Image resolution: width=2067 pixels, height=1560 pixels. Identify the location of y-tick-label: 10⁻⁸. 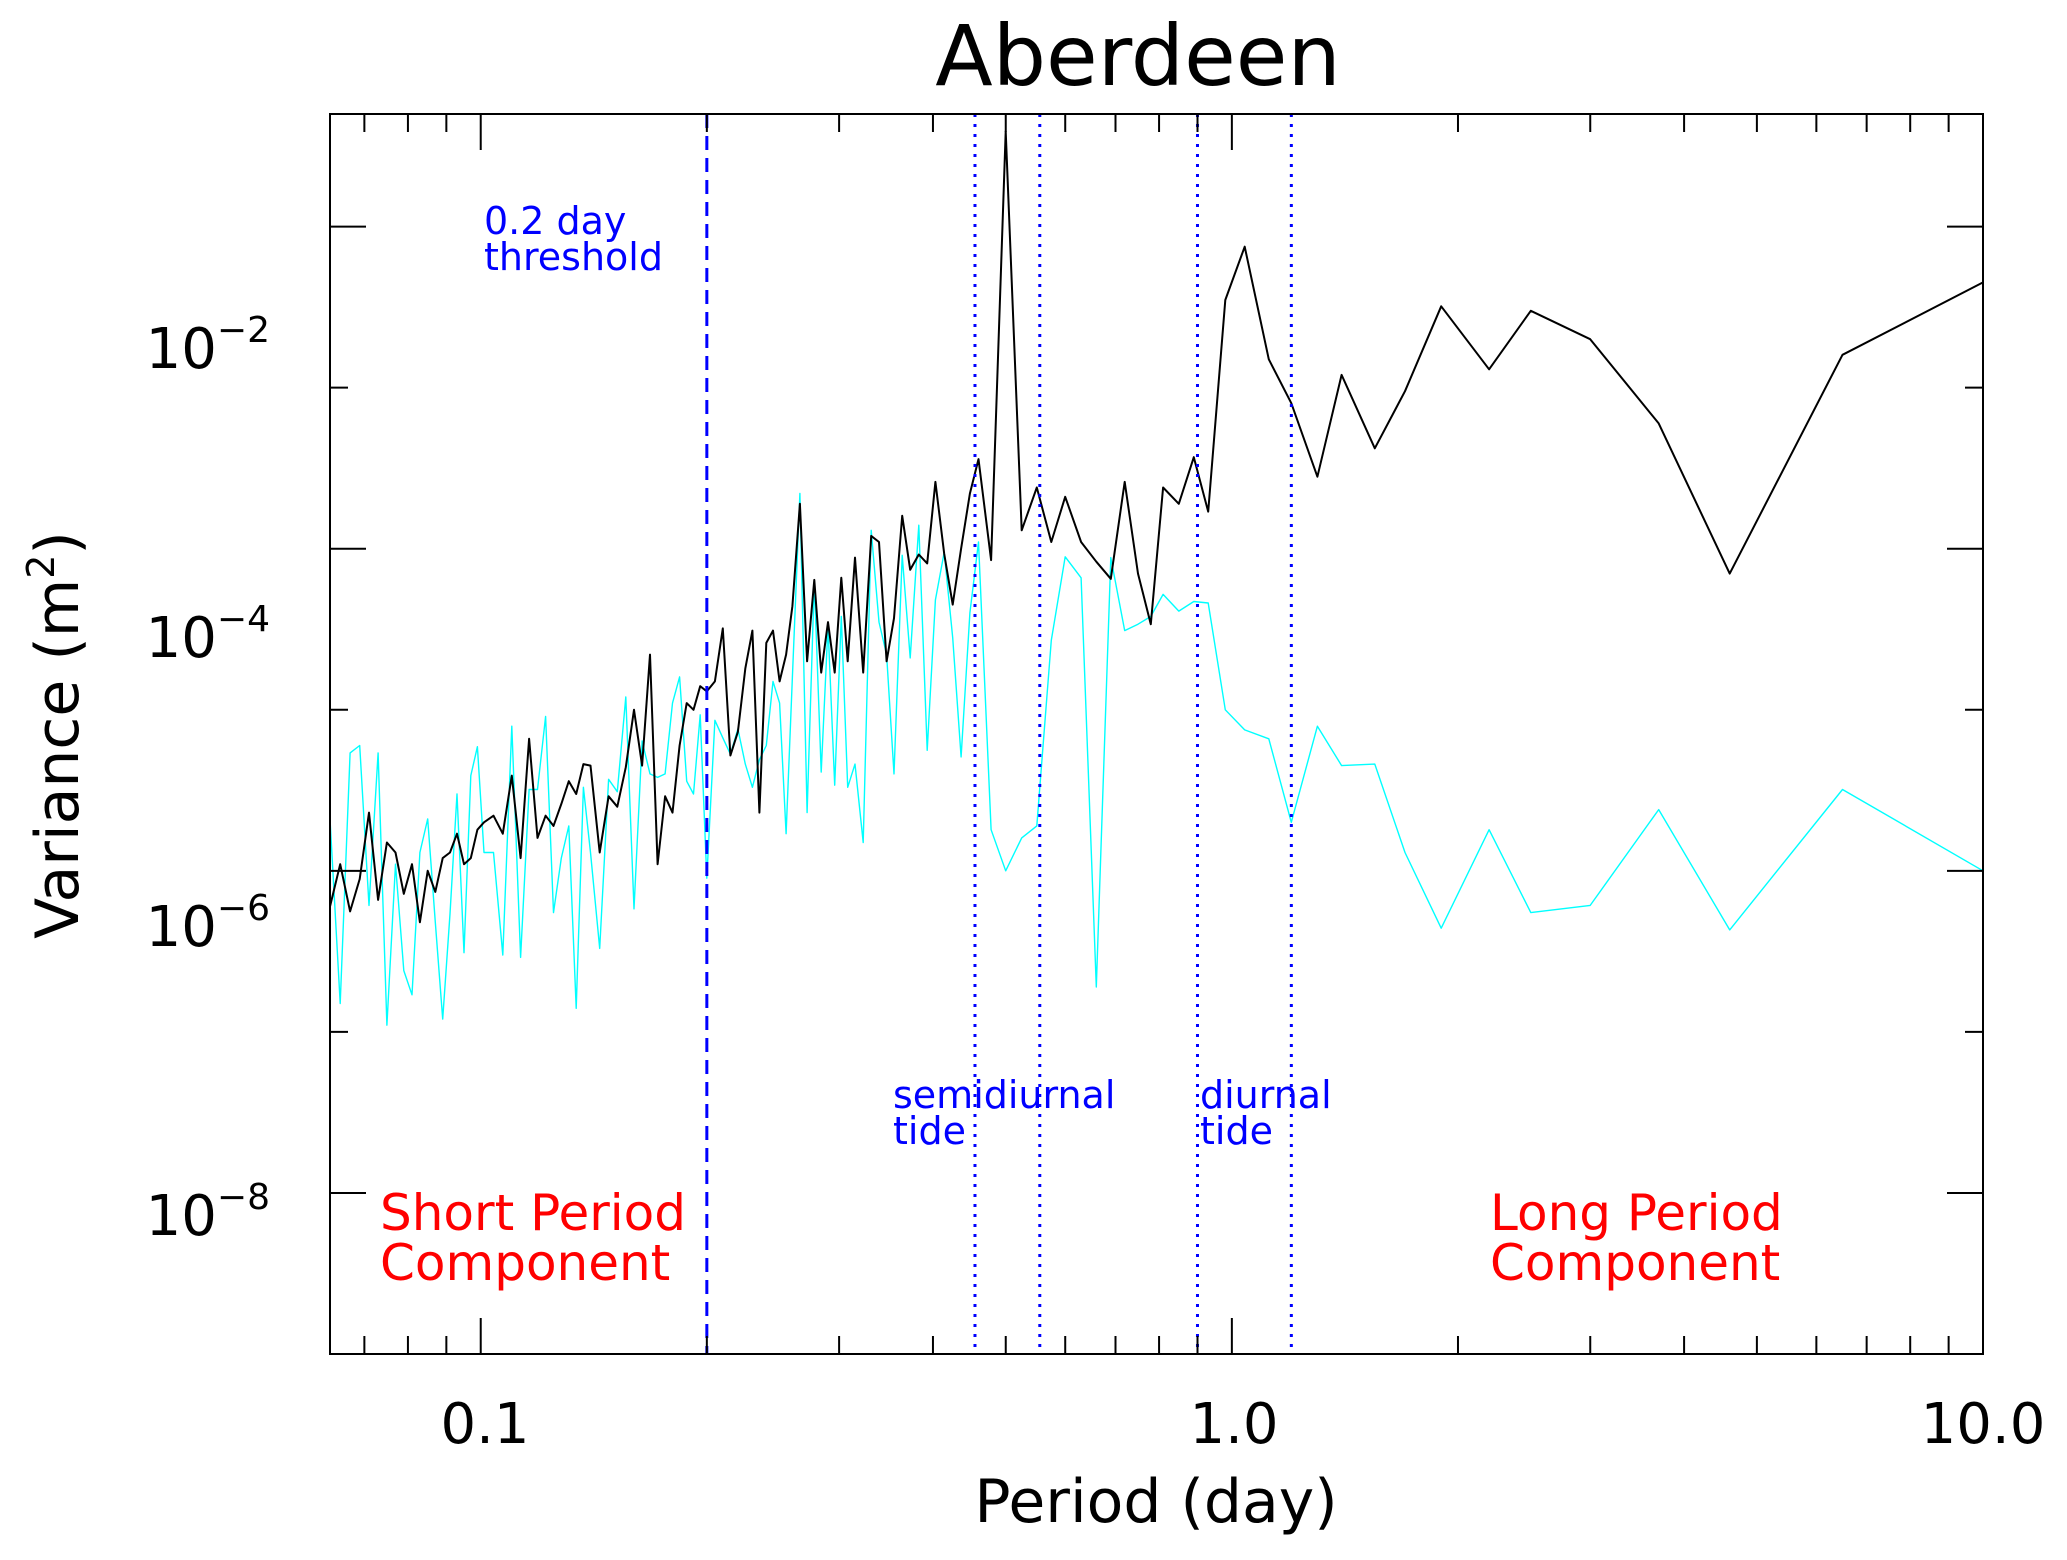
(208, 1213).